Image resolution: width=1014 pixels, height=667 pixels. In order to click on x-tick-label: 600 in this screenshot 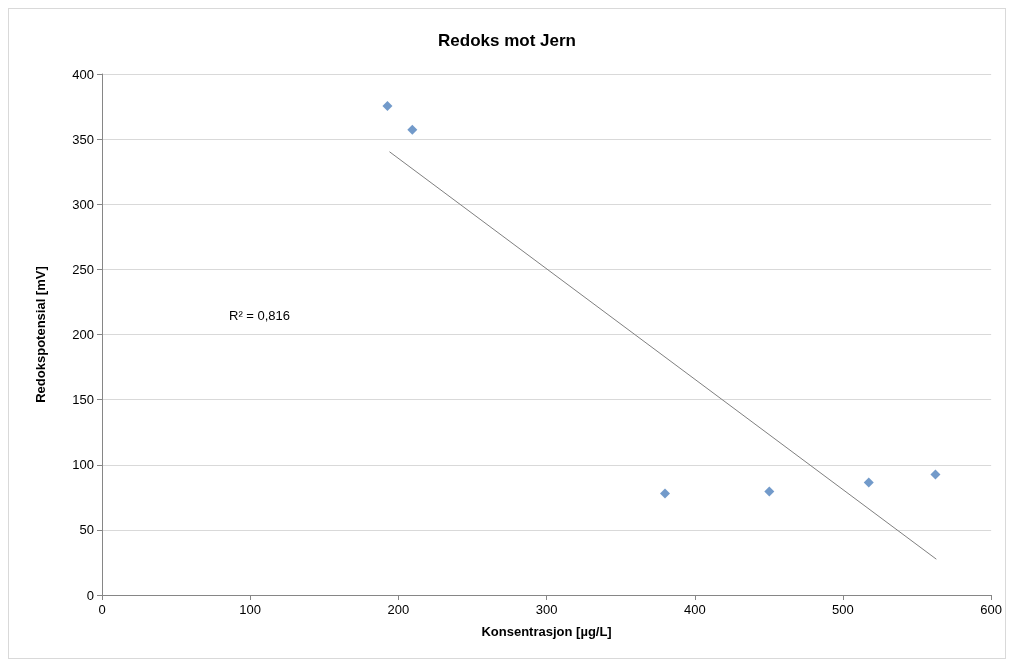, I will do `click(991, 609)`.